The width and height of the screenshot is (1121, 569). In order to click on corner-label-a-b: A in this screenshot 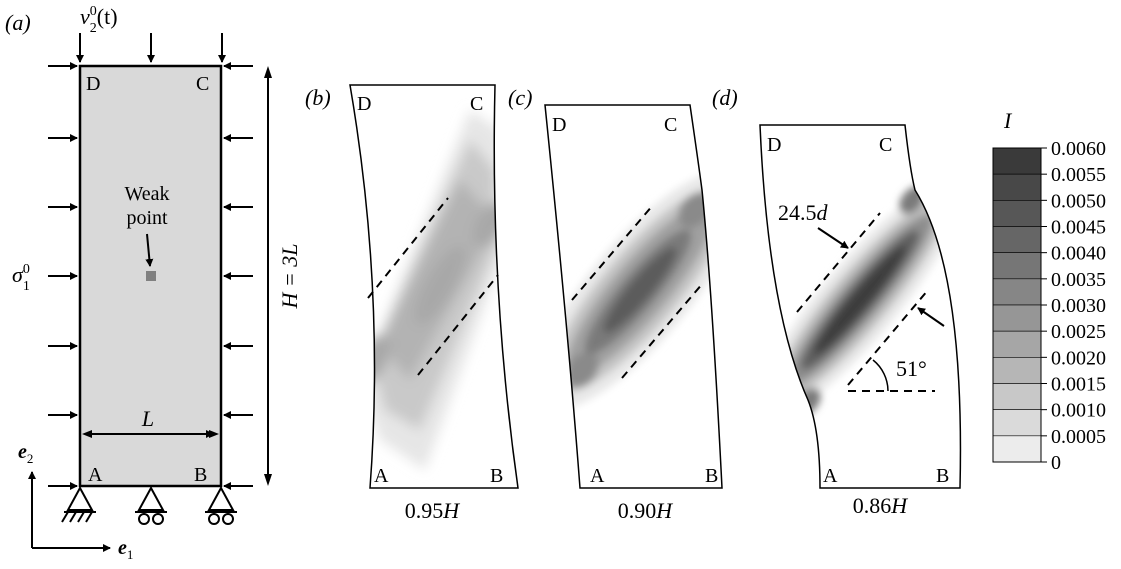, I will do `click(381, 476)`.